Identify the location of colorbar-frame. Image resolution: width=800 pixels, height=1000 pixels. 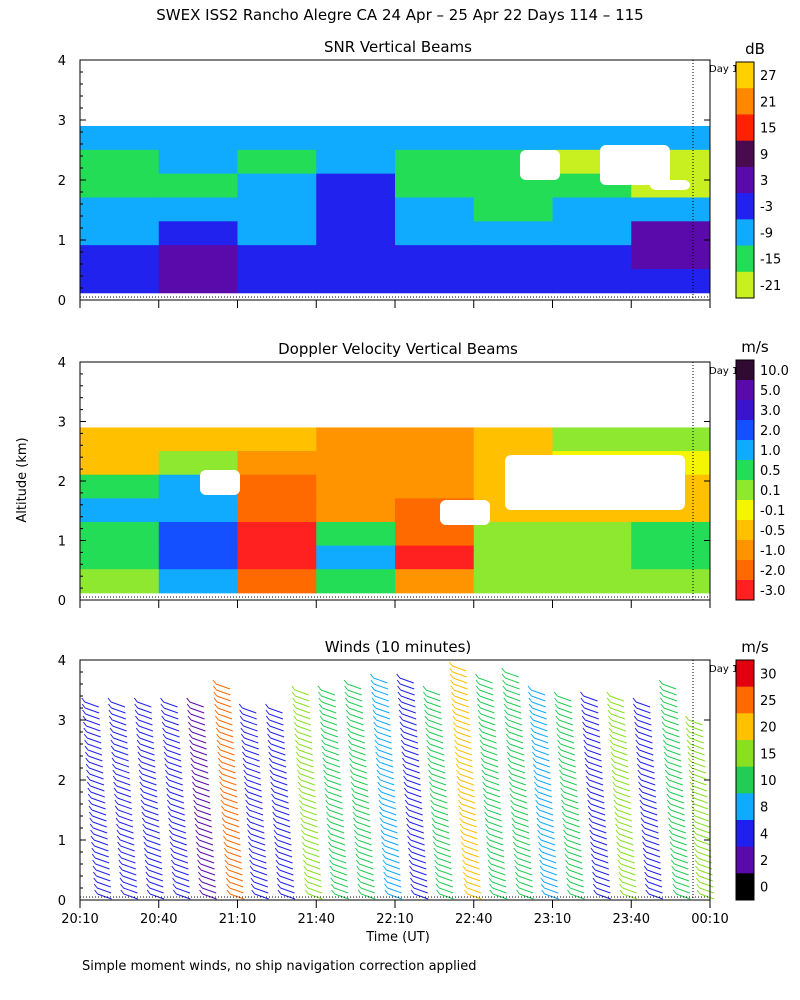
(745, 480).